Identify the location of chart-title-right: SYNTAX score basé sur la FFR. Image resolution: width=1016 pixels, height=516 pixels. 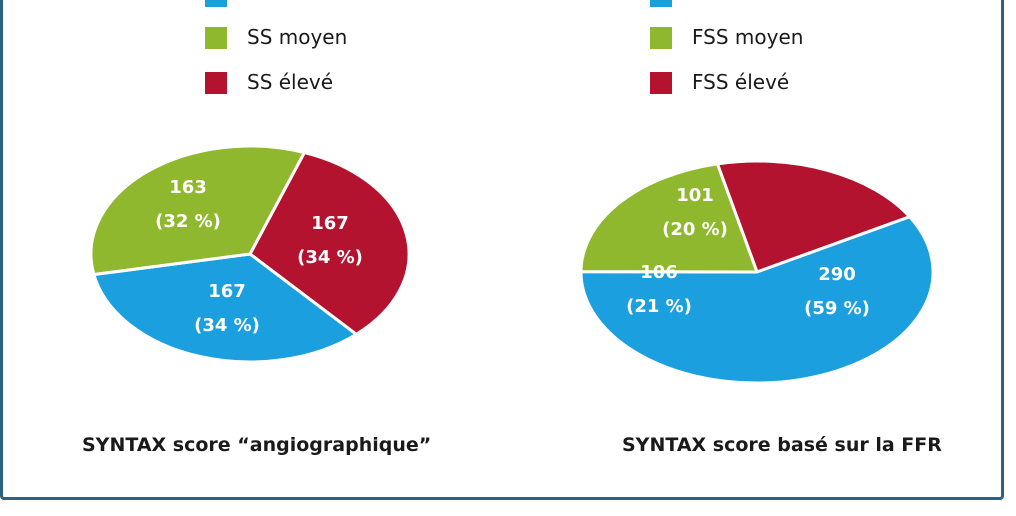
(782, 445).